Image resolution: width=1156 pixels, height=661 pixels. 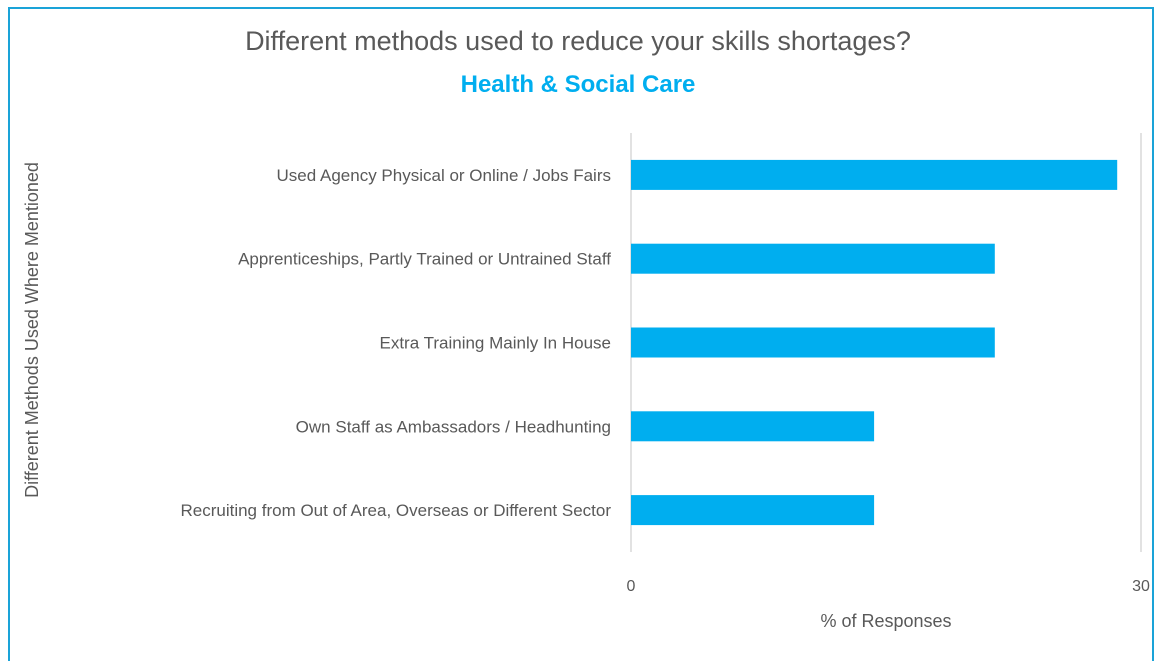 What do you see at coordinates (885, 621) in the screenshot?
I see `x-axis-title: % of Responses` at bounding box center [885, 621].